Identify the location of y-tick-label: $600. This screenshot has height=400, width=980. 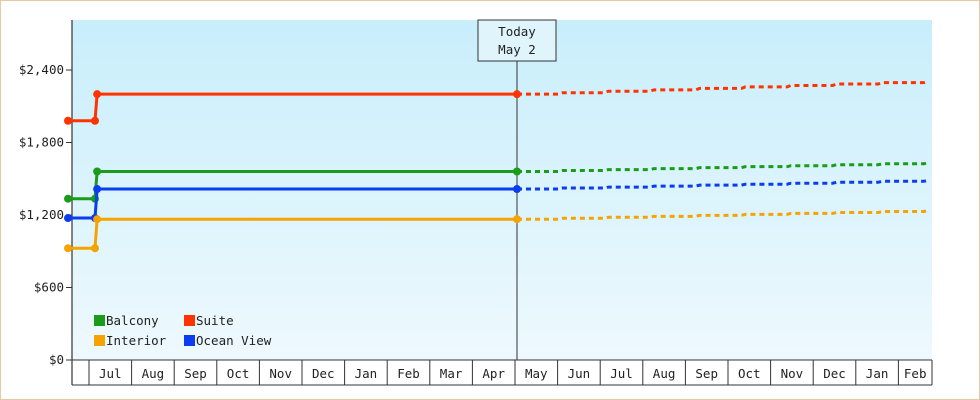
(49, 287).